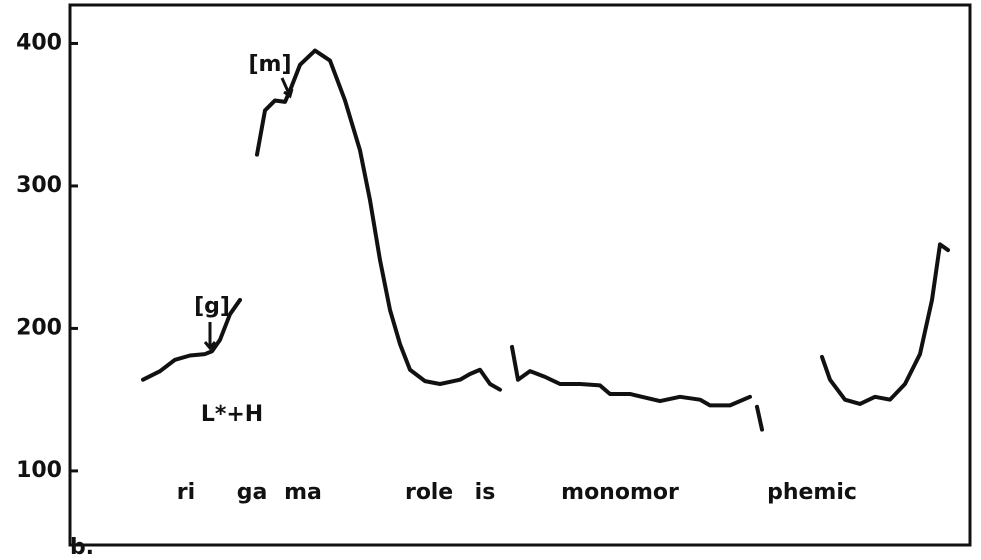 This screenshot has height=560, width=981. Describe the element at coordinates (39, 327) in the screenshot. I see `y-tick-label: 200` at that location.